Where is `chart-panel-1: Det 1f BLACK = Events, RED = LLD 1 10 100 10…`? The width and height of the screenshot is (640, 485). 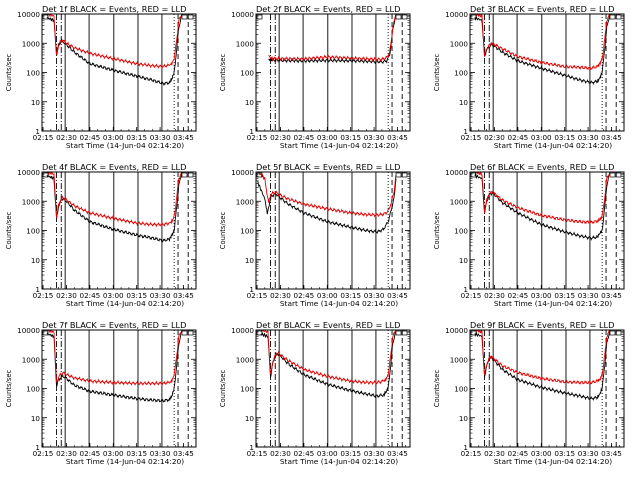 chart-panel-1: Det 1f BLACK = Events, RED = LLD 1 10 100 10… is located at coordinates (101, 77).